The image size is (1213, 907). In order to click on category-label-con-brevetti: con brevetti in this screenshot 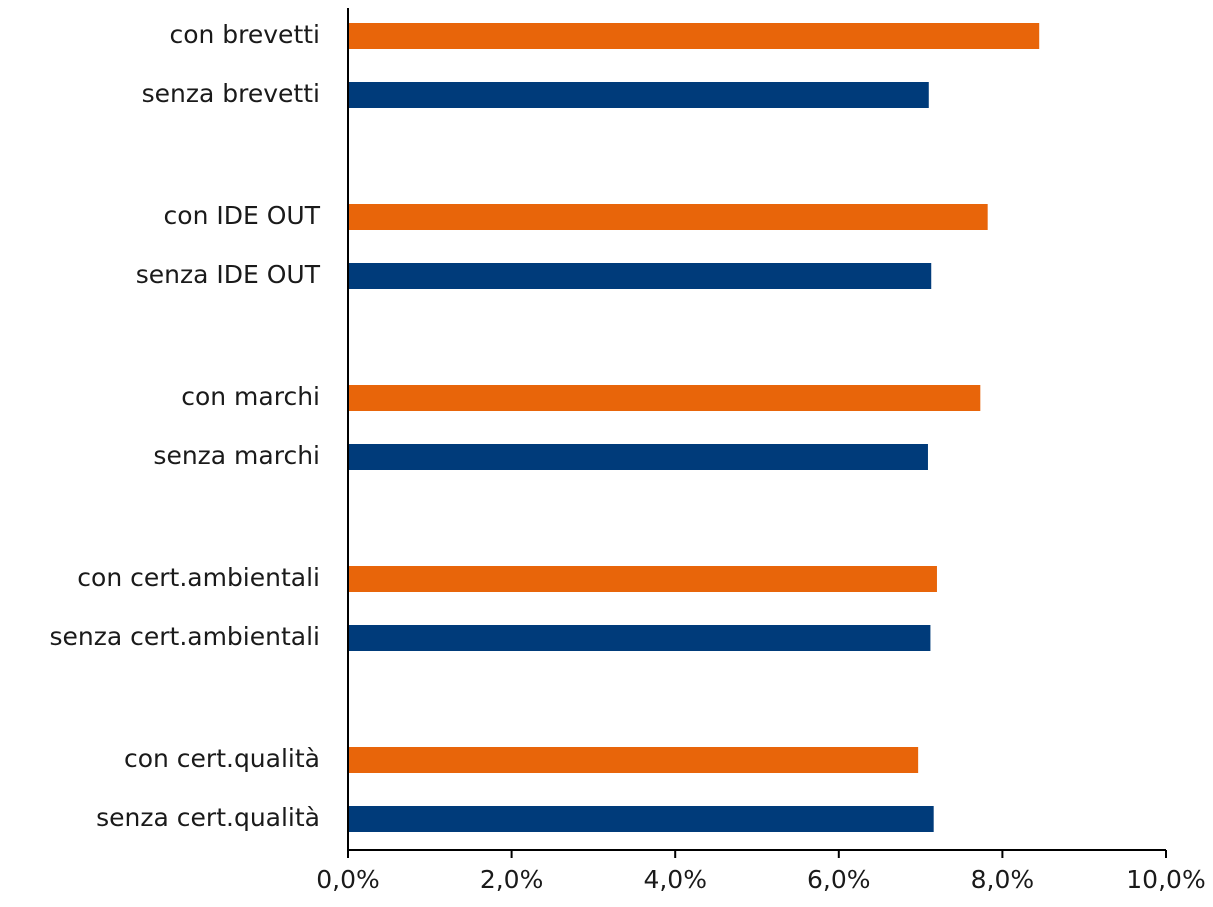, I will do `click(244, 34)`.